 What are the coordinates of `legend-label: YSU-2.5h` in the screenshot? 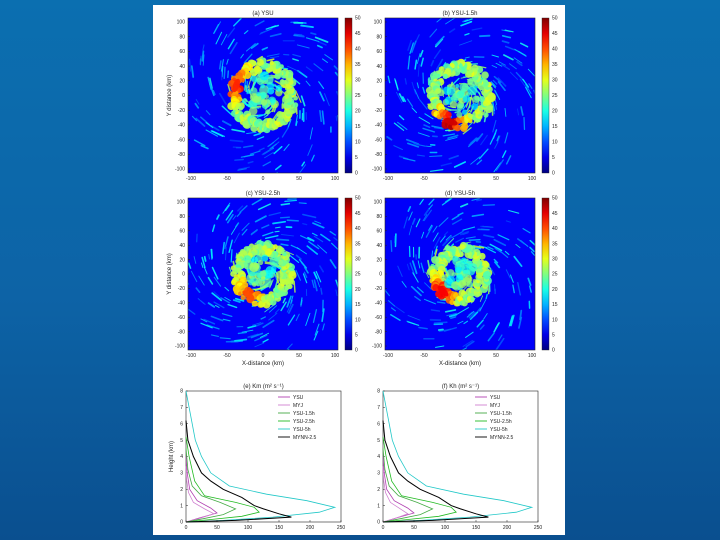 It's located at (304, 422).